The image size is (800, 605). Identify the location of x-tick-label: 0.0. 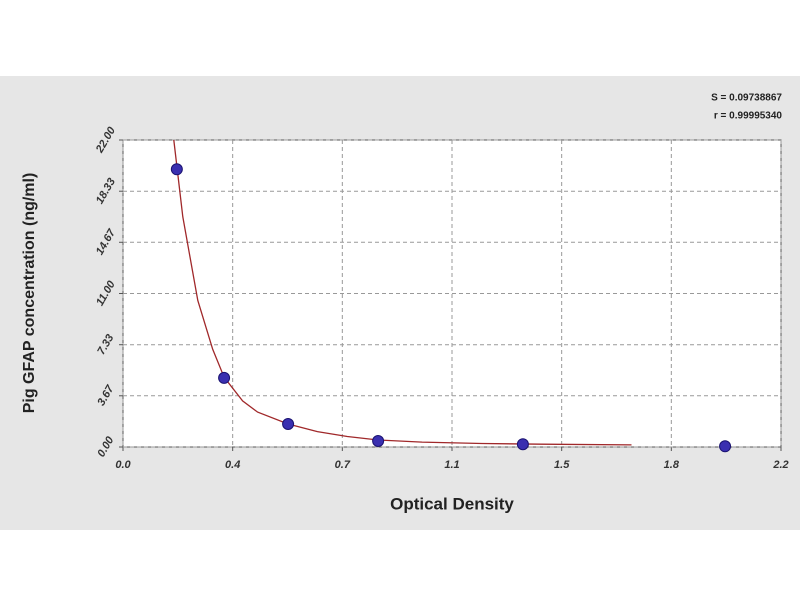
(123, 465).